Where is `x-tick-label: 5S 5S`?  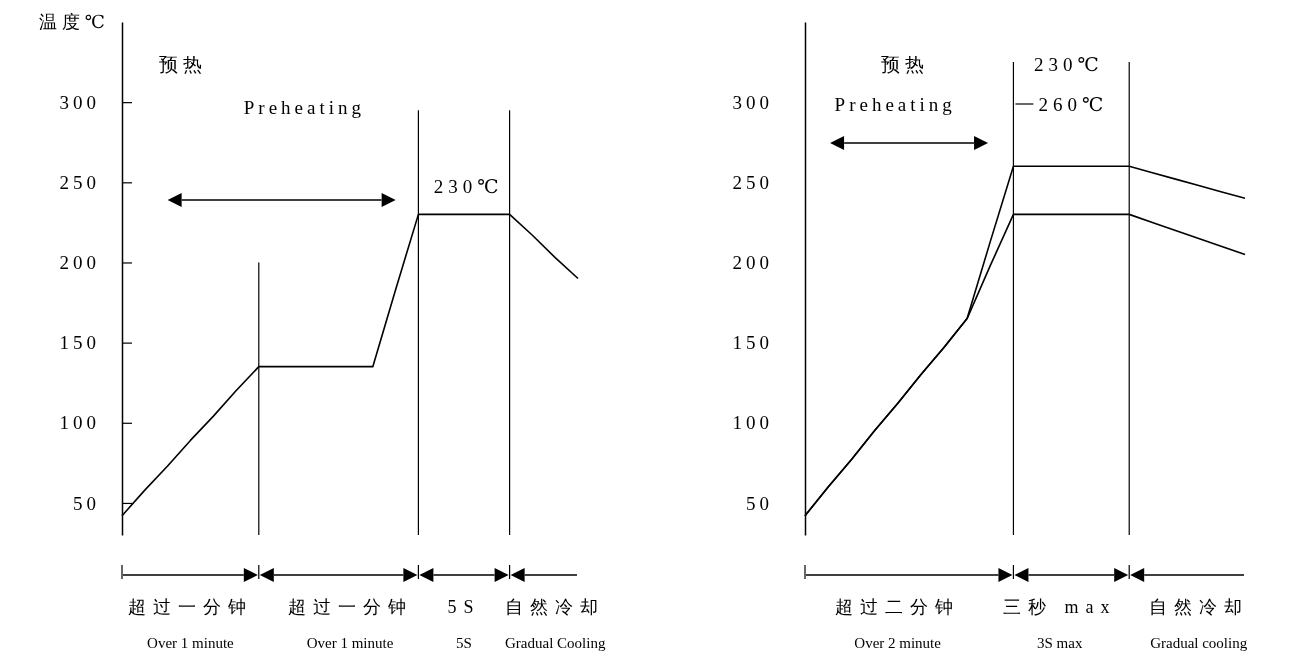
x-tick-label: 5S 5S is located at coordinates (464, 624).